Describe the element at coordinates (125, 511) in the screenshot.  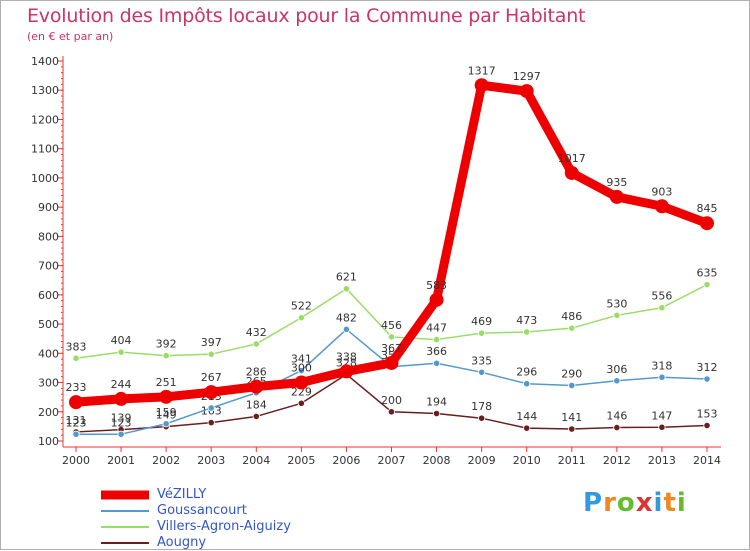
I see `legend-swatch-goussancourt` at that location.